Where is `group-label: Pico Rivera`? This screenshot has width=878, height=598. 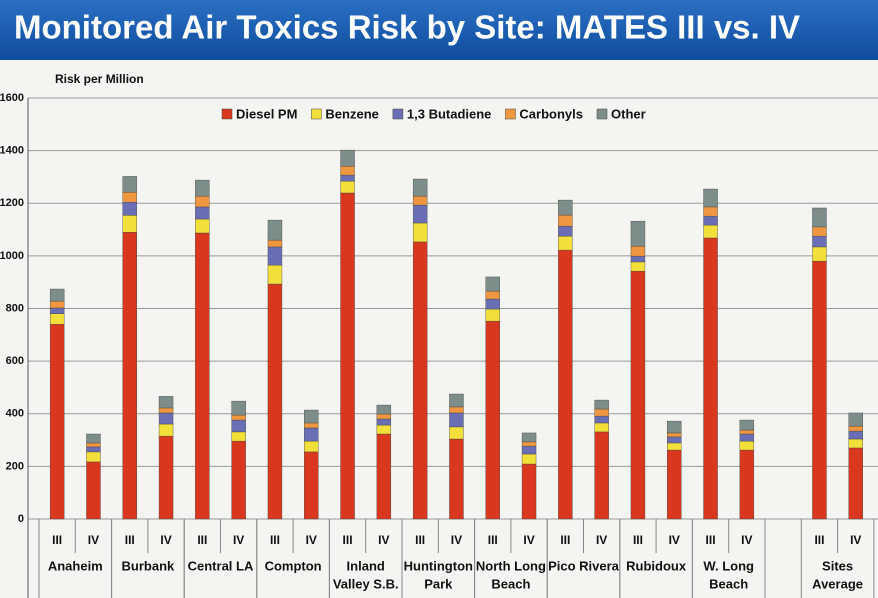
group-label: Pico Rivera is located at coordinates (584, 565).